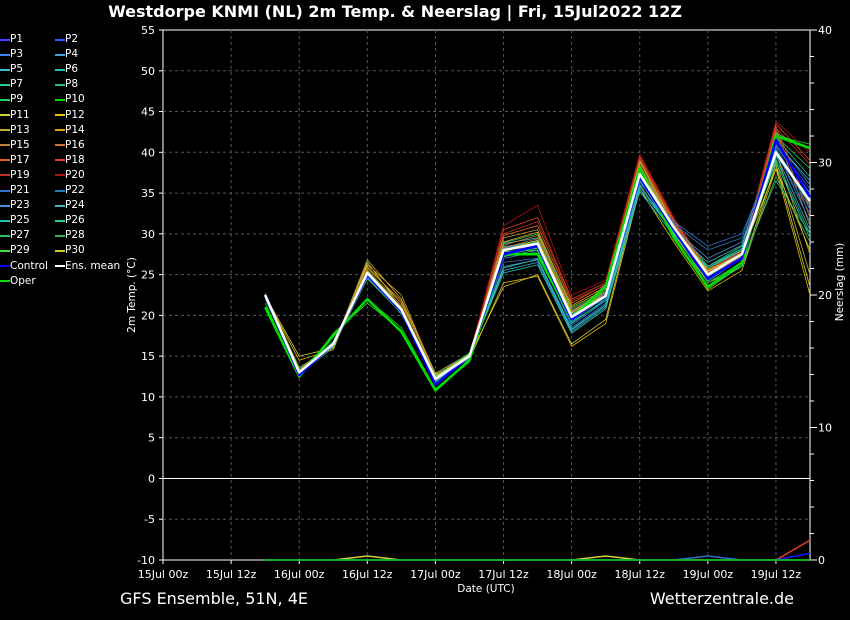 The height and width of the screenshot is (620, 850). Describe the element at coordinates (20, 159) in the screenshot. I see `legend-label: P17` at that location.